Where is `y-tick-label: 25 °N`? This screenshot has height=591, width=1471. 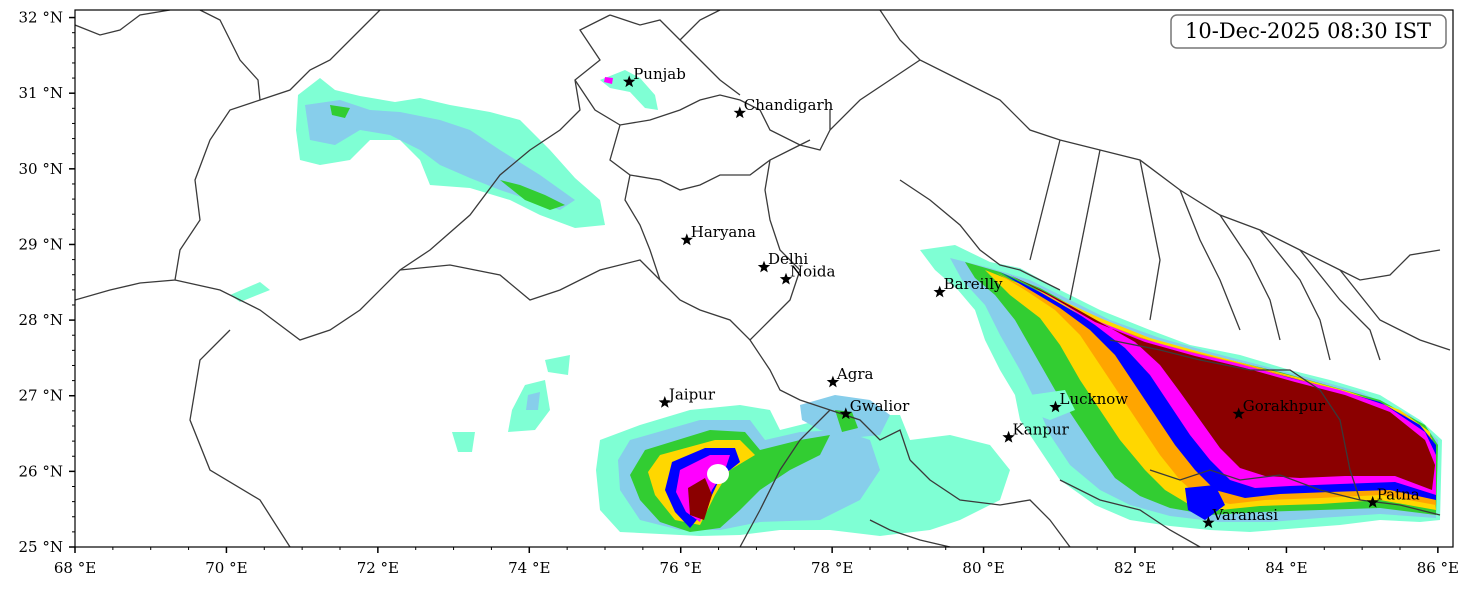 y-tick-label: 25 °N is located at coordinates (41, 547).